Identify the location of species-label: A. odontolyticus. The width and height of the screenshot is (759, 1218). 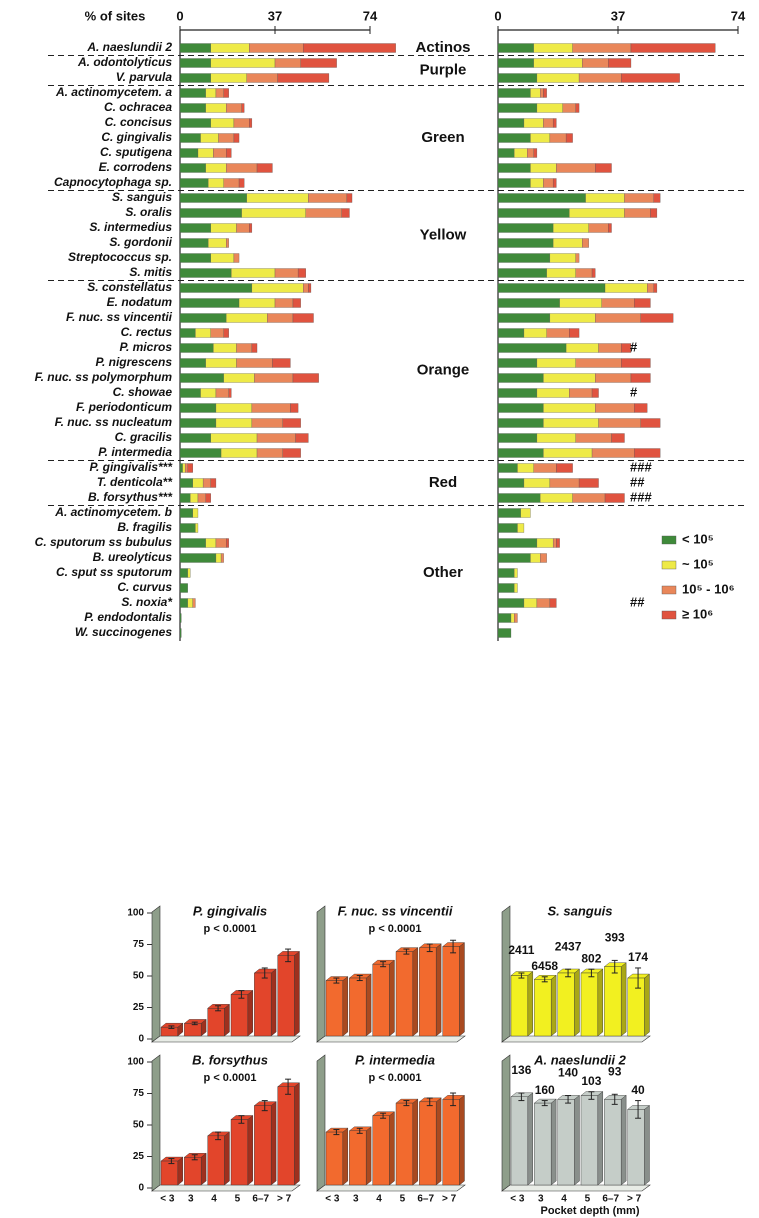
(124, 62).